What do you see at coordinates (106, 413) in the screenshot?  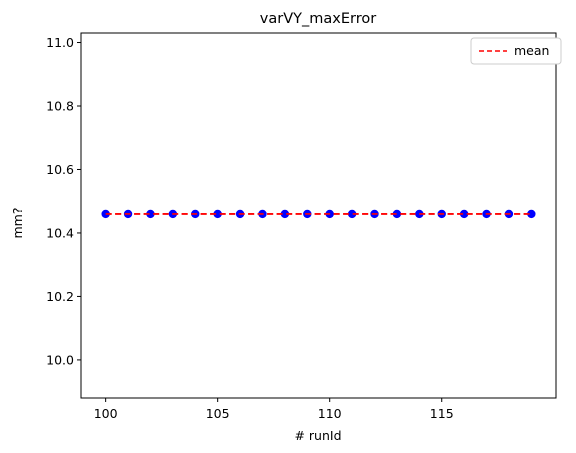 I see `x-tick-label: 100` at bounding box center [106, 413].